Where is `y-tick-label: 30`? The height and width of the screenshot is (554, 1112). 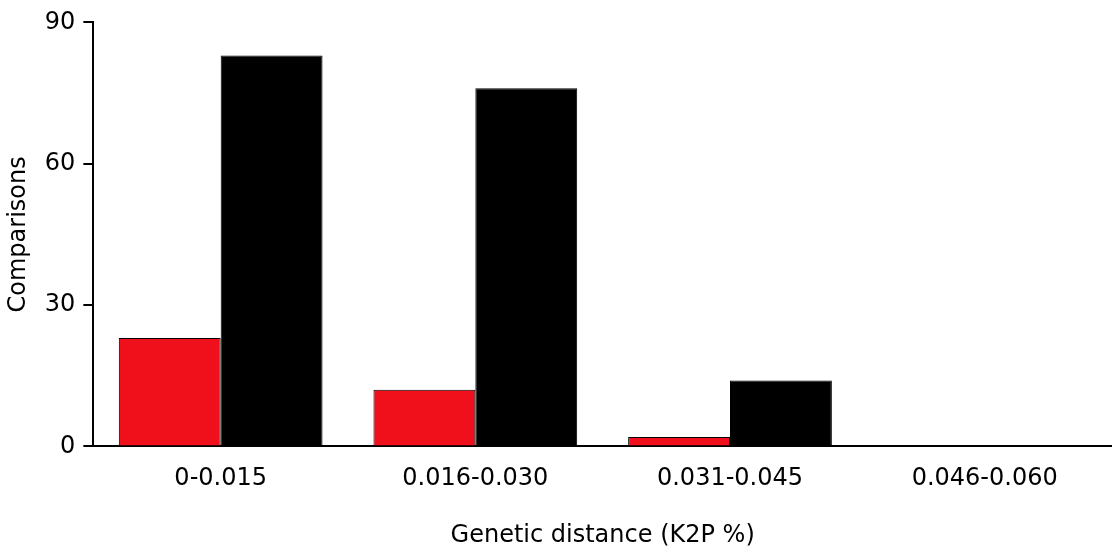 y-tick-label: 30 is located at coordinates (60, 303).